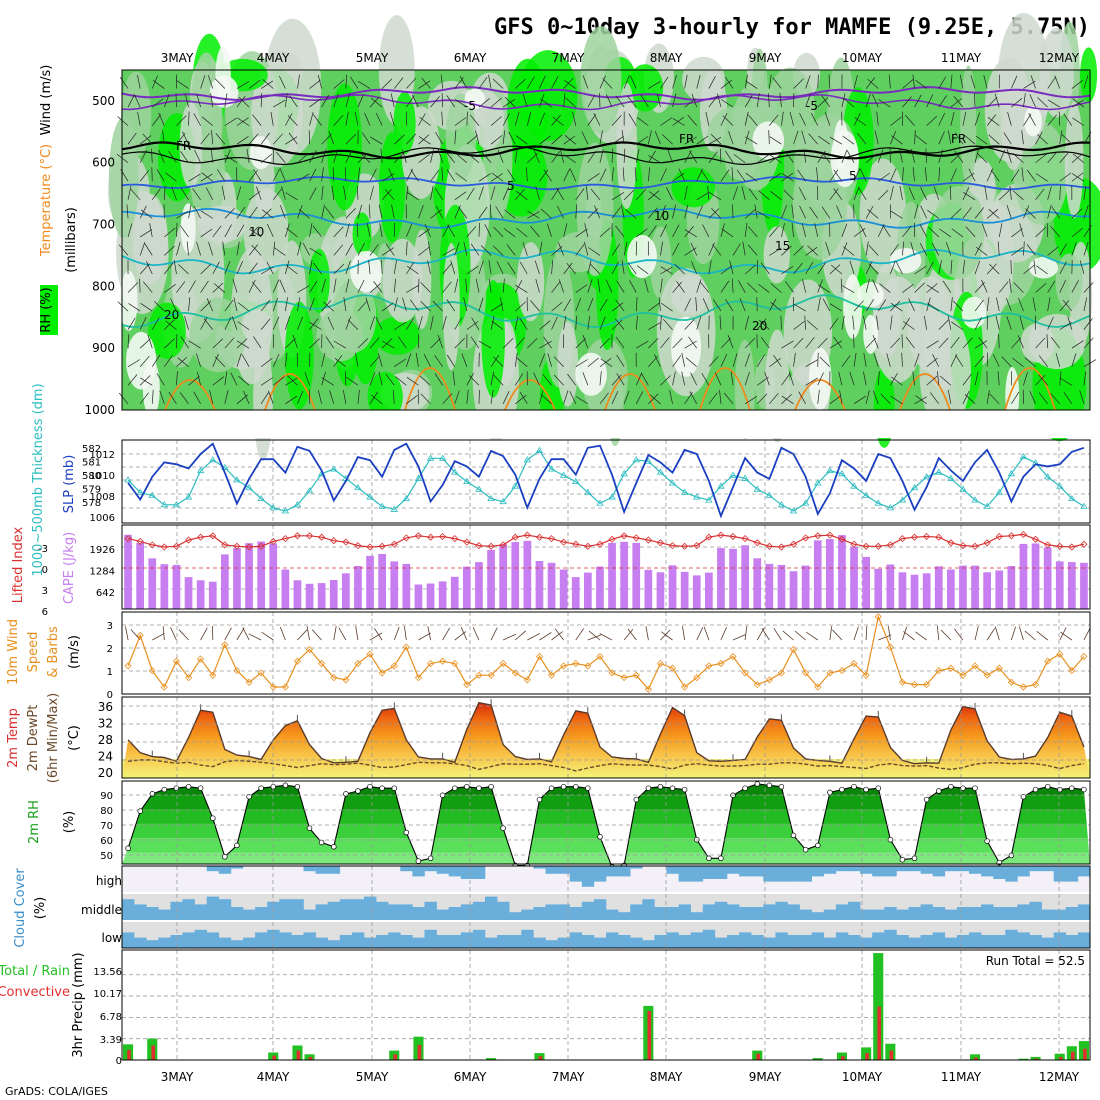  I want to click on precip-convective-bar, so click(879, 1033).